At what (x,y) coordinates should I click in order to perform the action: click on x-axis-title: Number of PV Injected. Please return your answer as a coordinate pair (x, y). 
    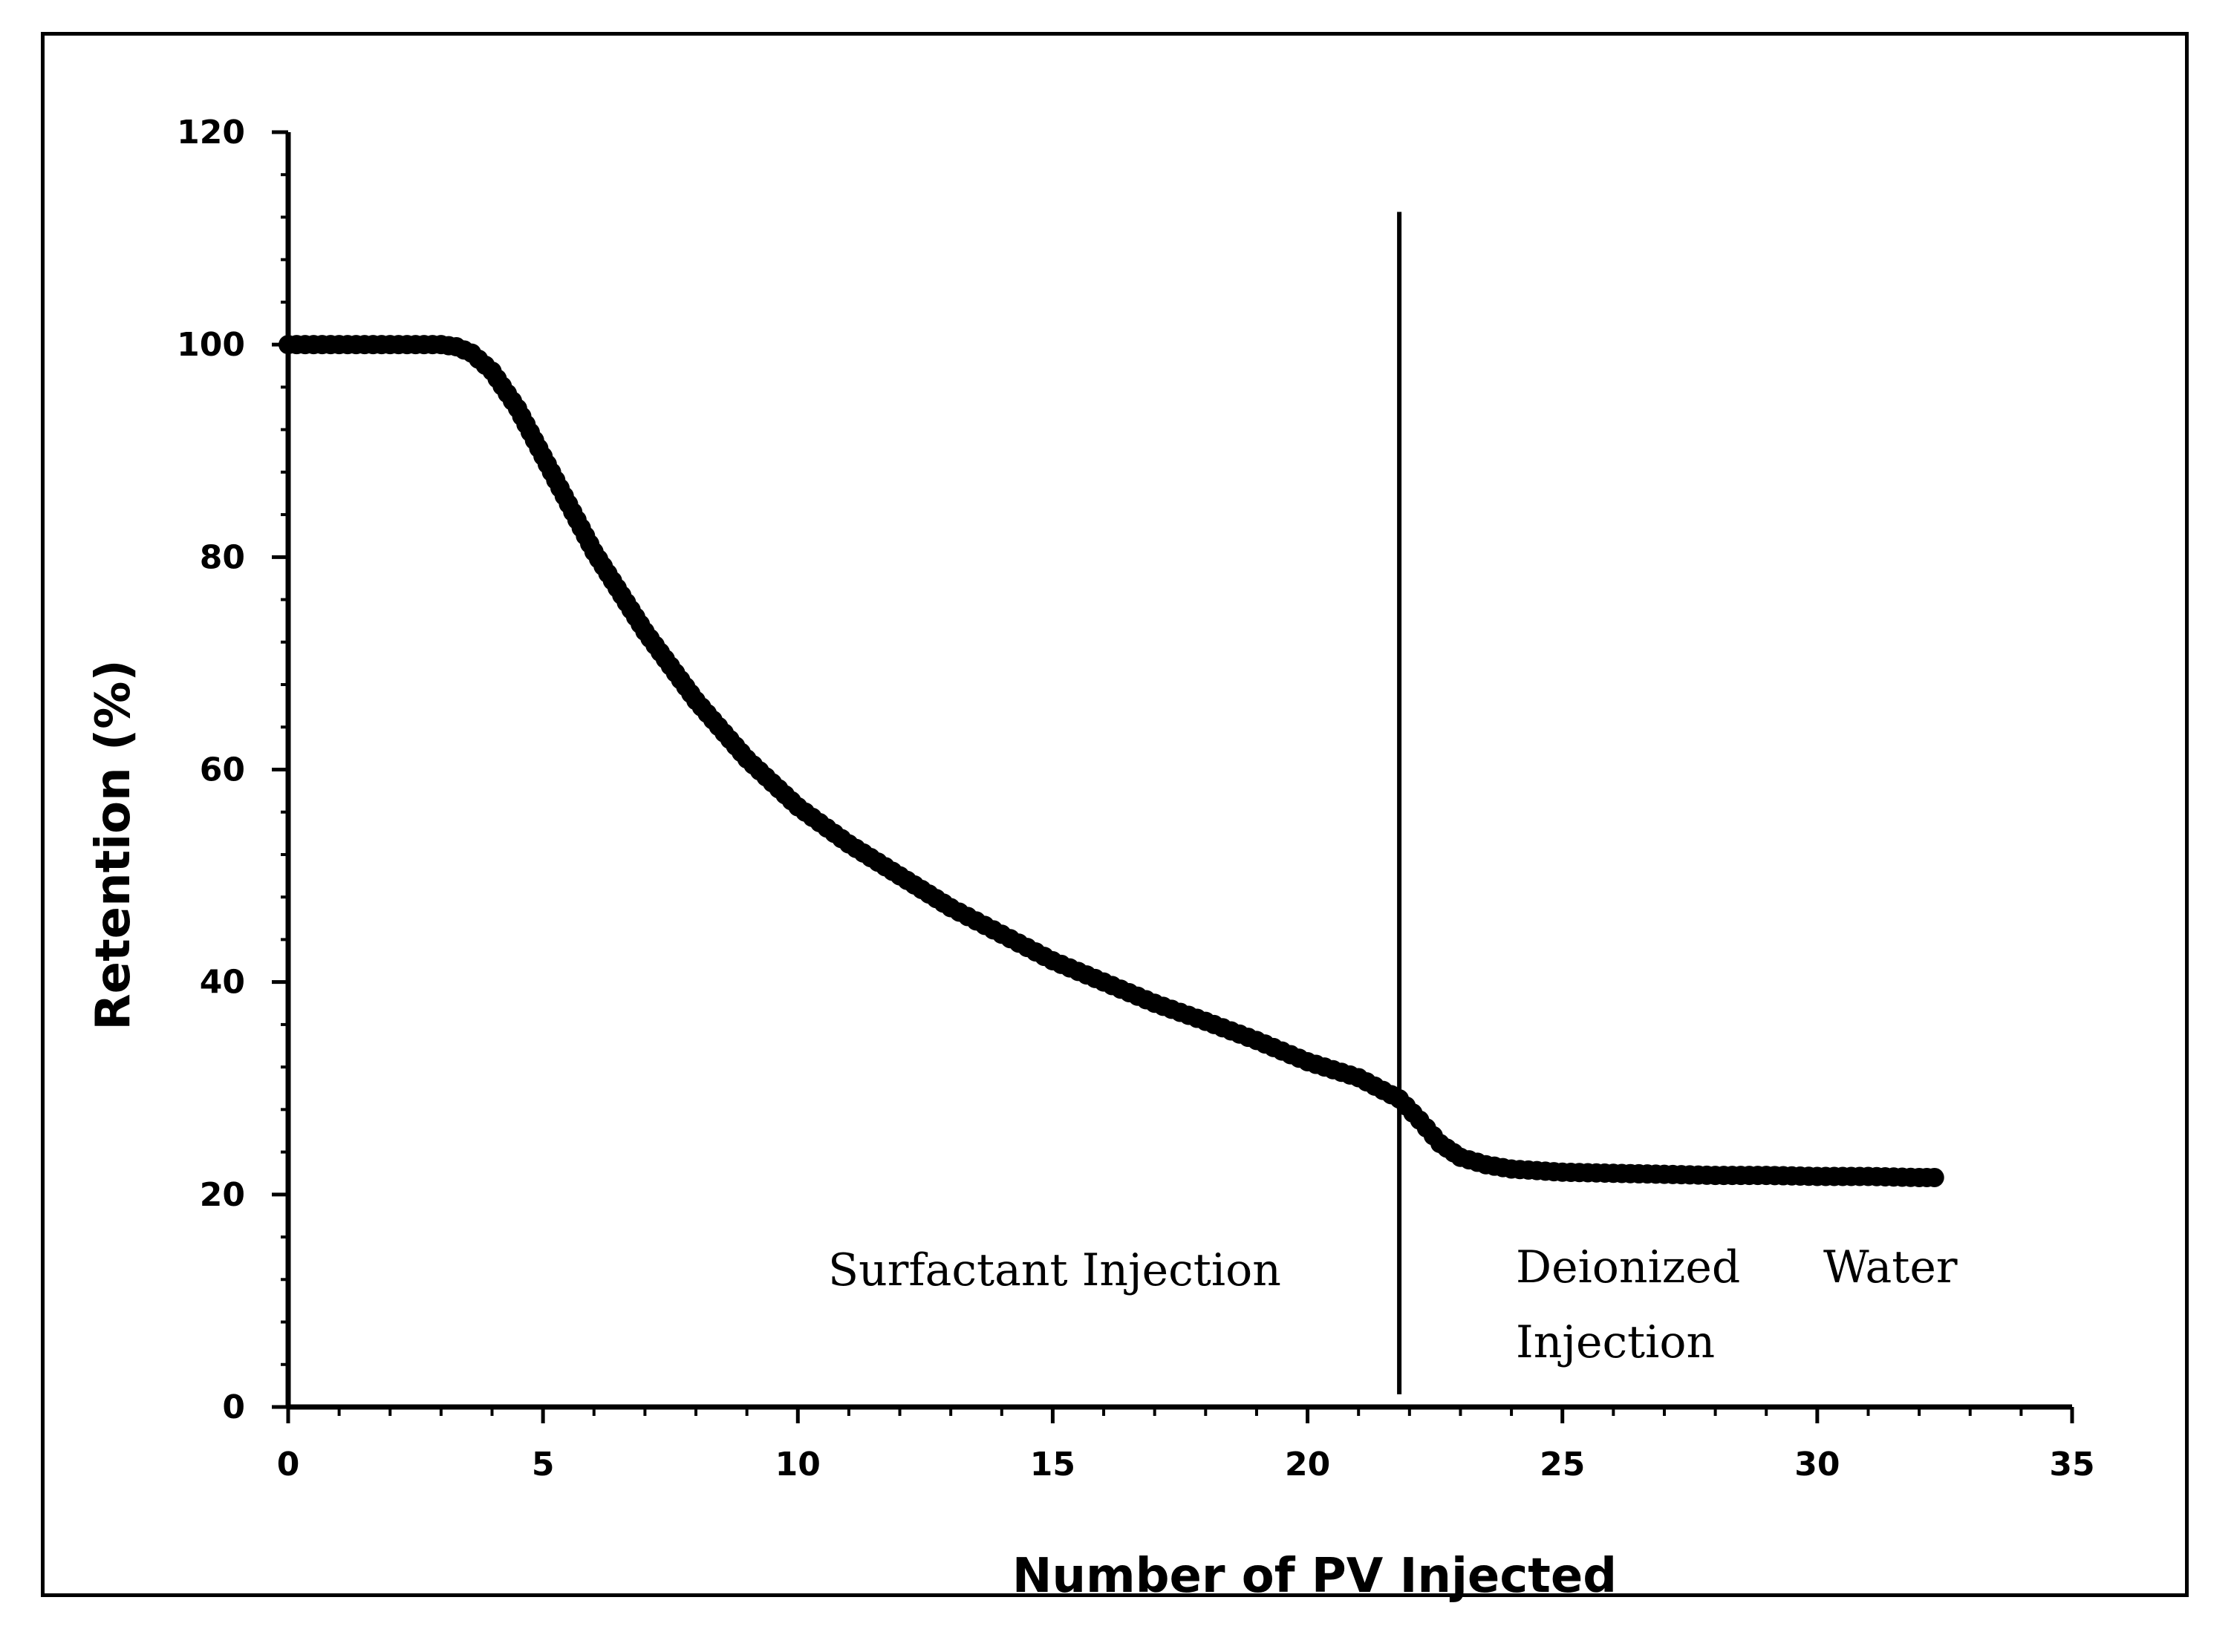
    Looking at the image, I should click on (1314, 1576).